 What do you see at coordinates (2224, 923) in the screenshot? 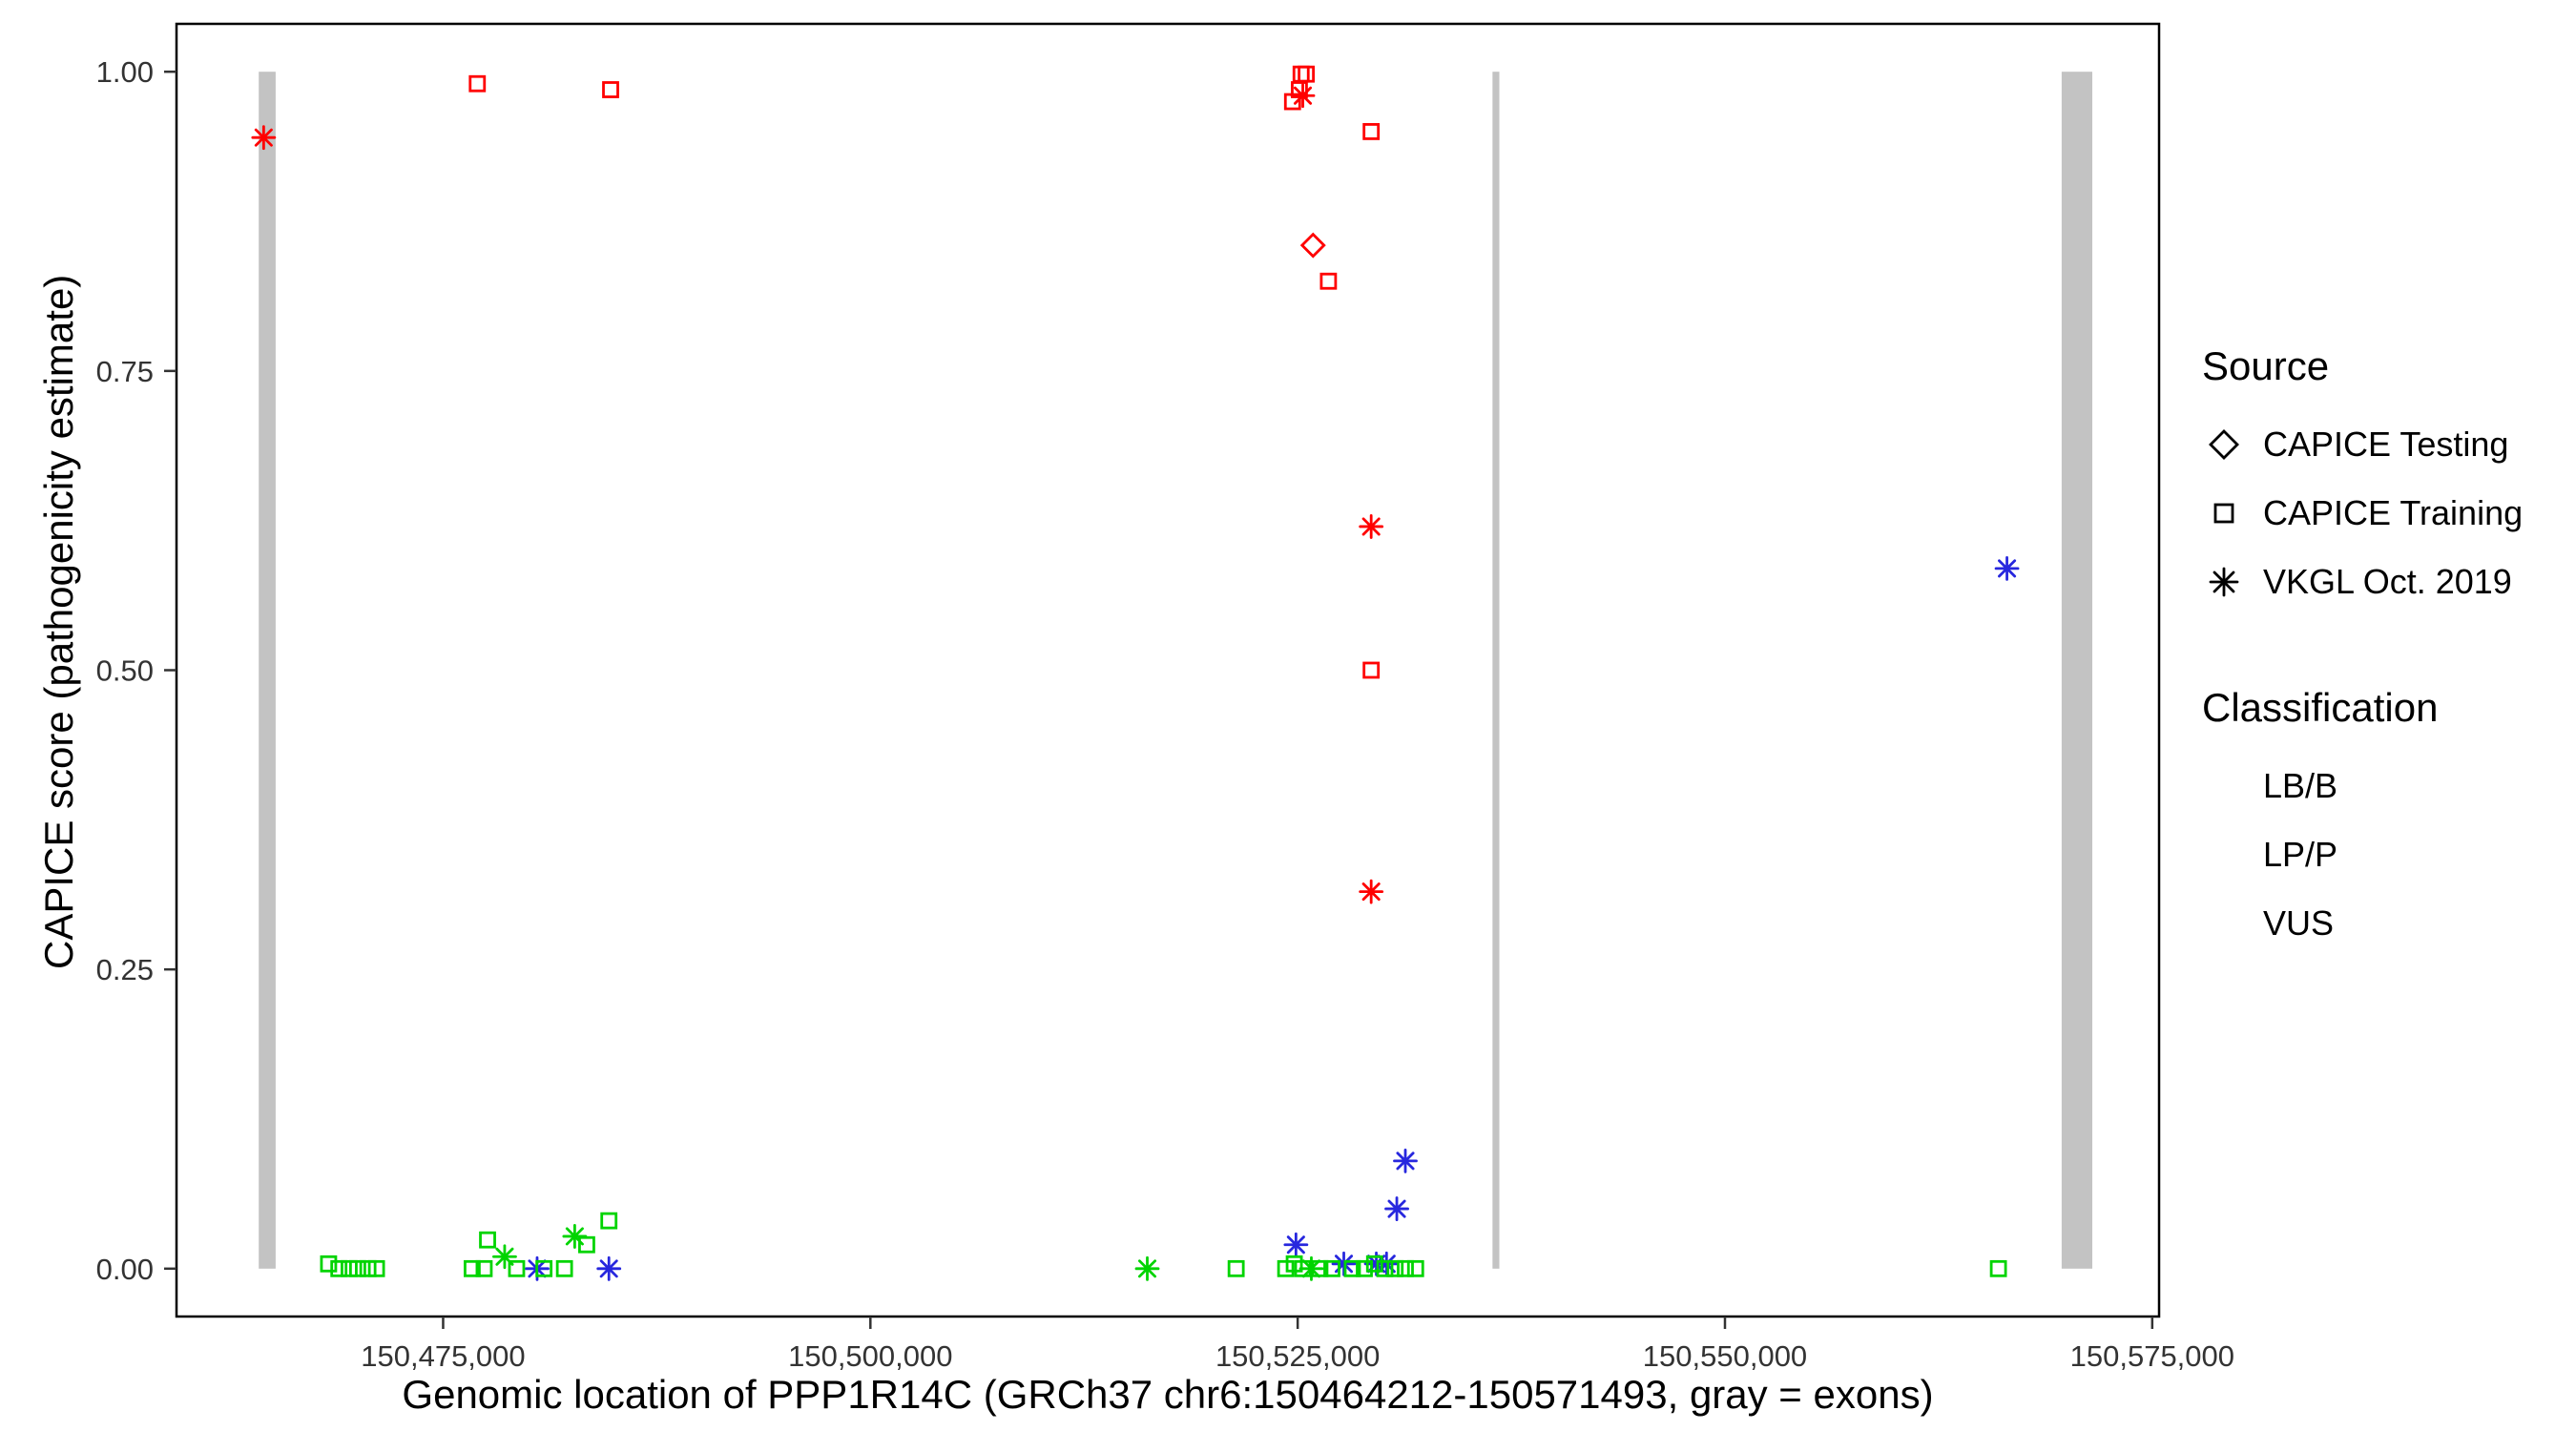
I see `vus-dot-icon` at bounding box center [2224, 923].